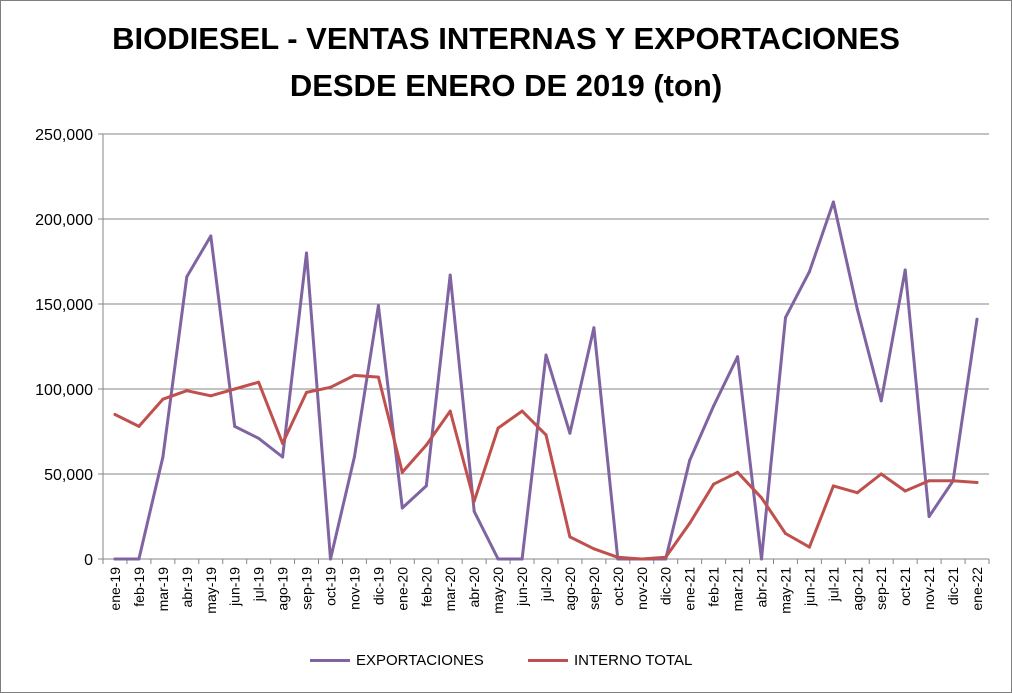  What do you see at coordinates (548, 660) in the screenshot?
I see `legend-swatch-interno-total` at bounding box center [548, 660].